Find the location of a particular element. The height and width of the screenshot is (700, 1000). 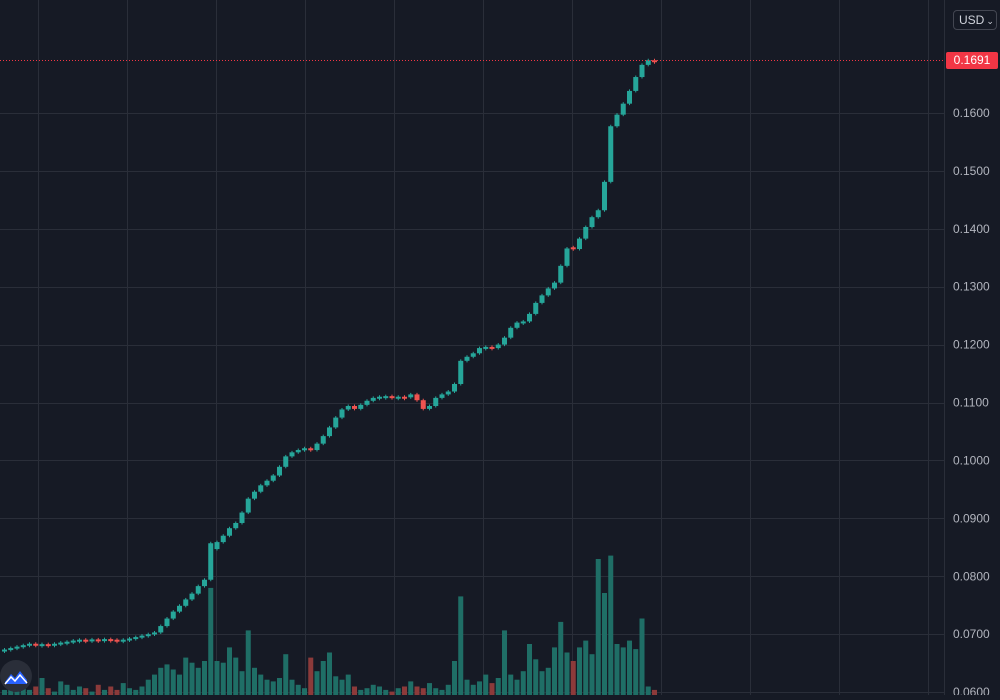

price-tick-label: 0.0900 is located at coordinates (971, 518).